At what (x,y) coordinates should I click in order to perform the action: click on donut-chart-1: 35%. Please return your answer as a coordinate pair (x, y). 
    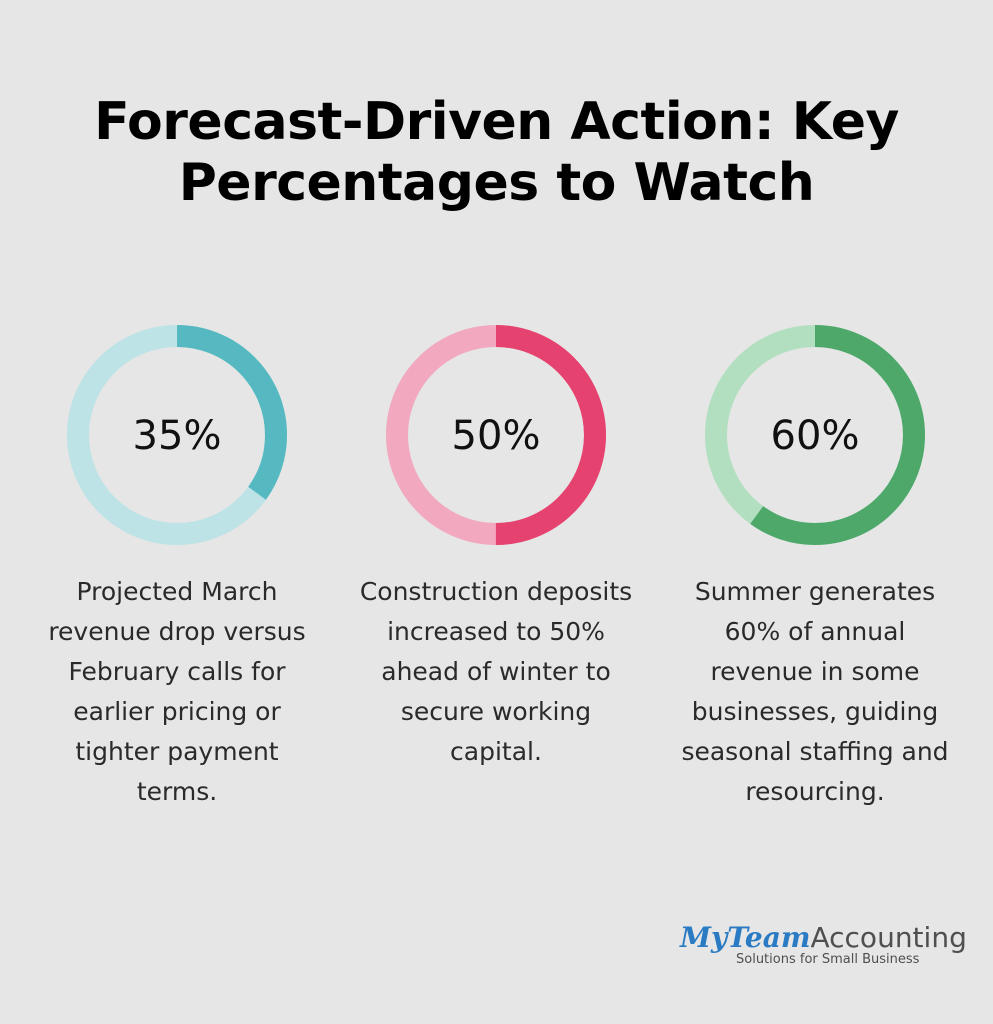
    Looking at the image, I should click on (177, 435).